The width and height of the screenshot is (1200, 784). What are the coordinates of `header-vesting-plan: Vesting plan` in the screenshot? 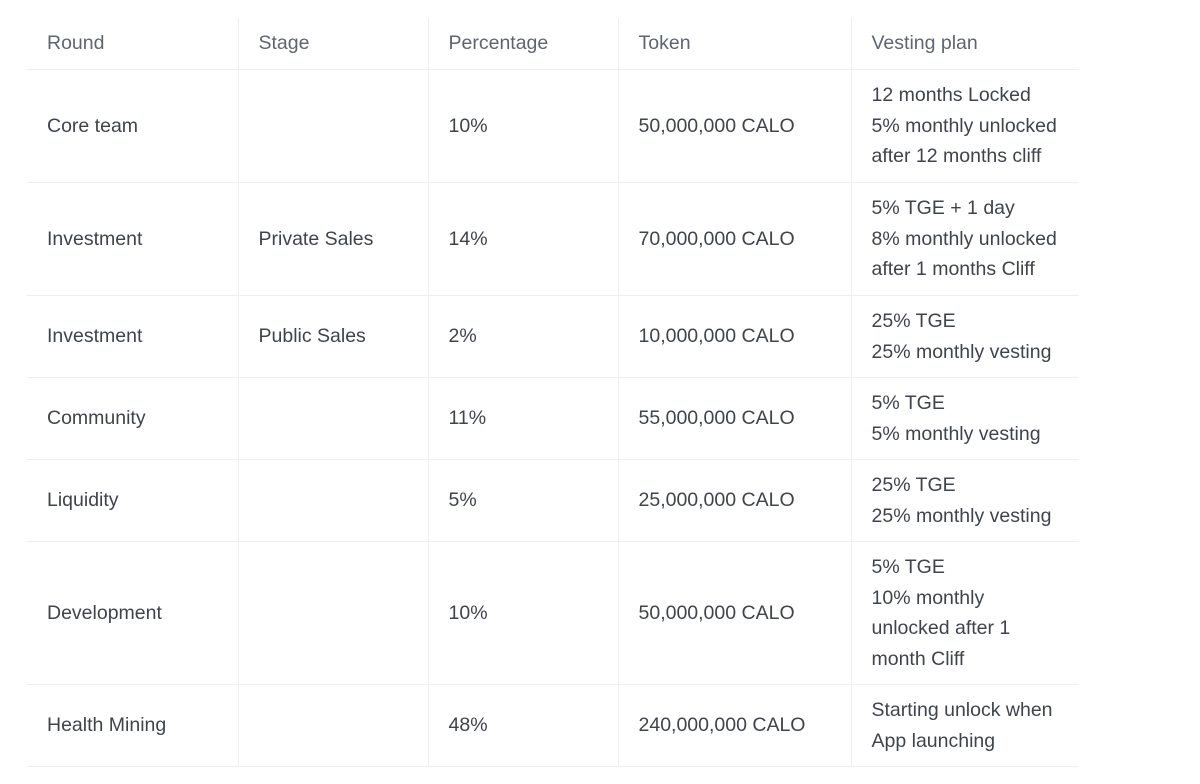 It's located at (965, 44).